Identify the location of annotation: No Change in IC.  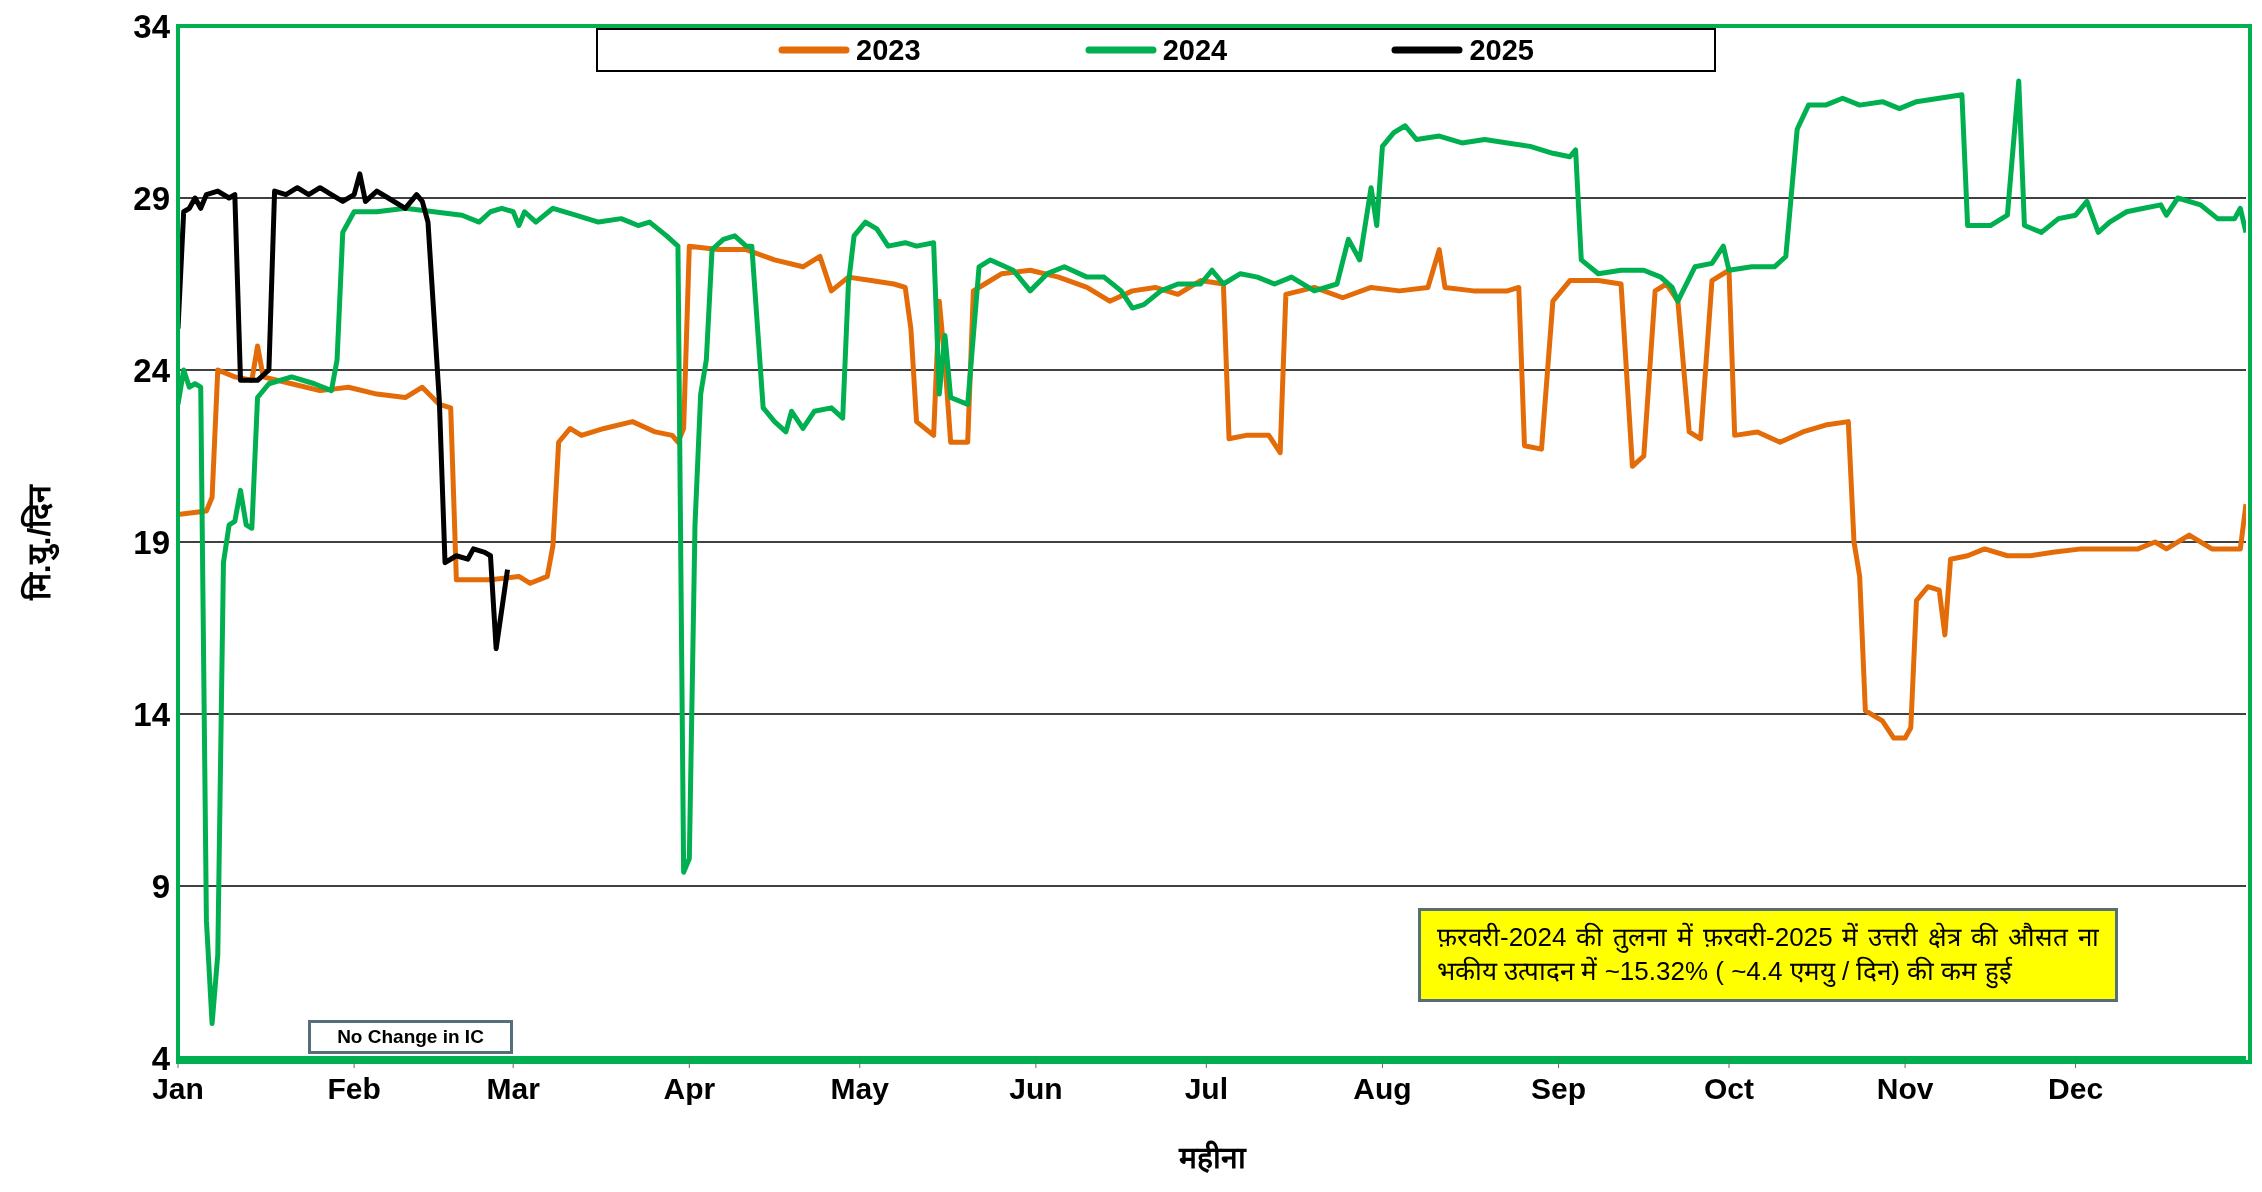
(410, 1037).